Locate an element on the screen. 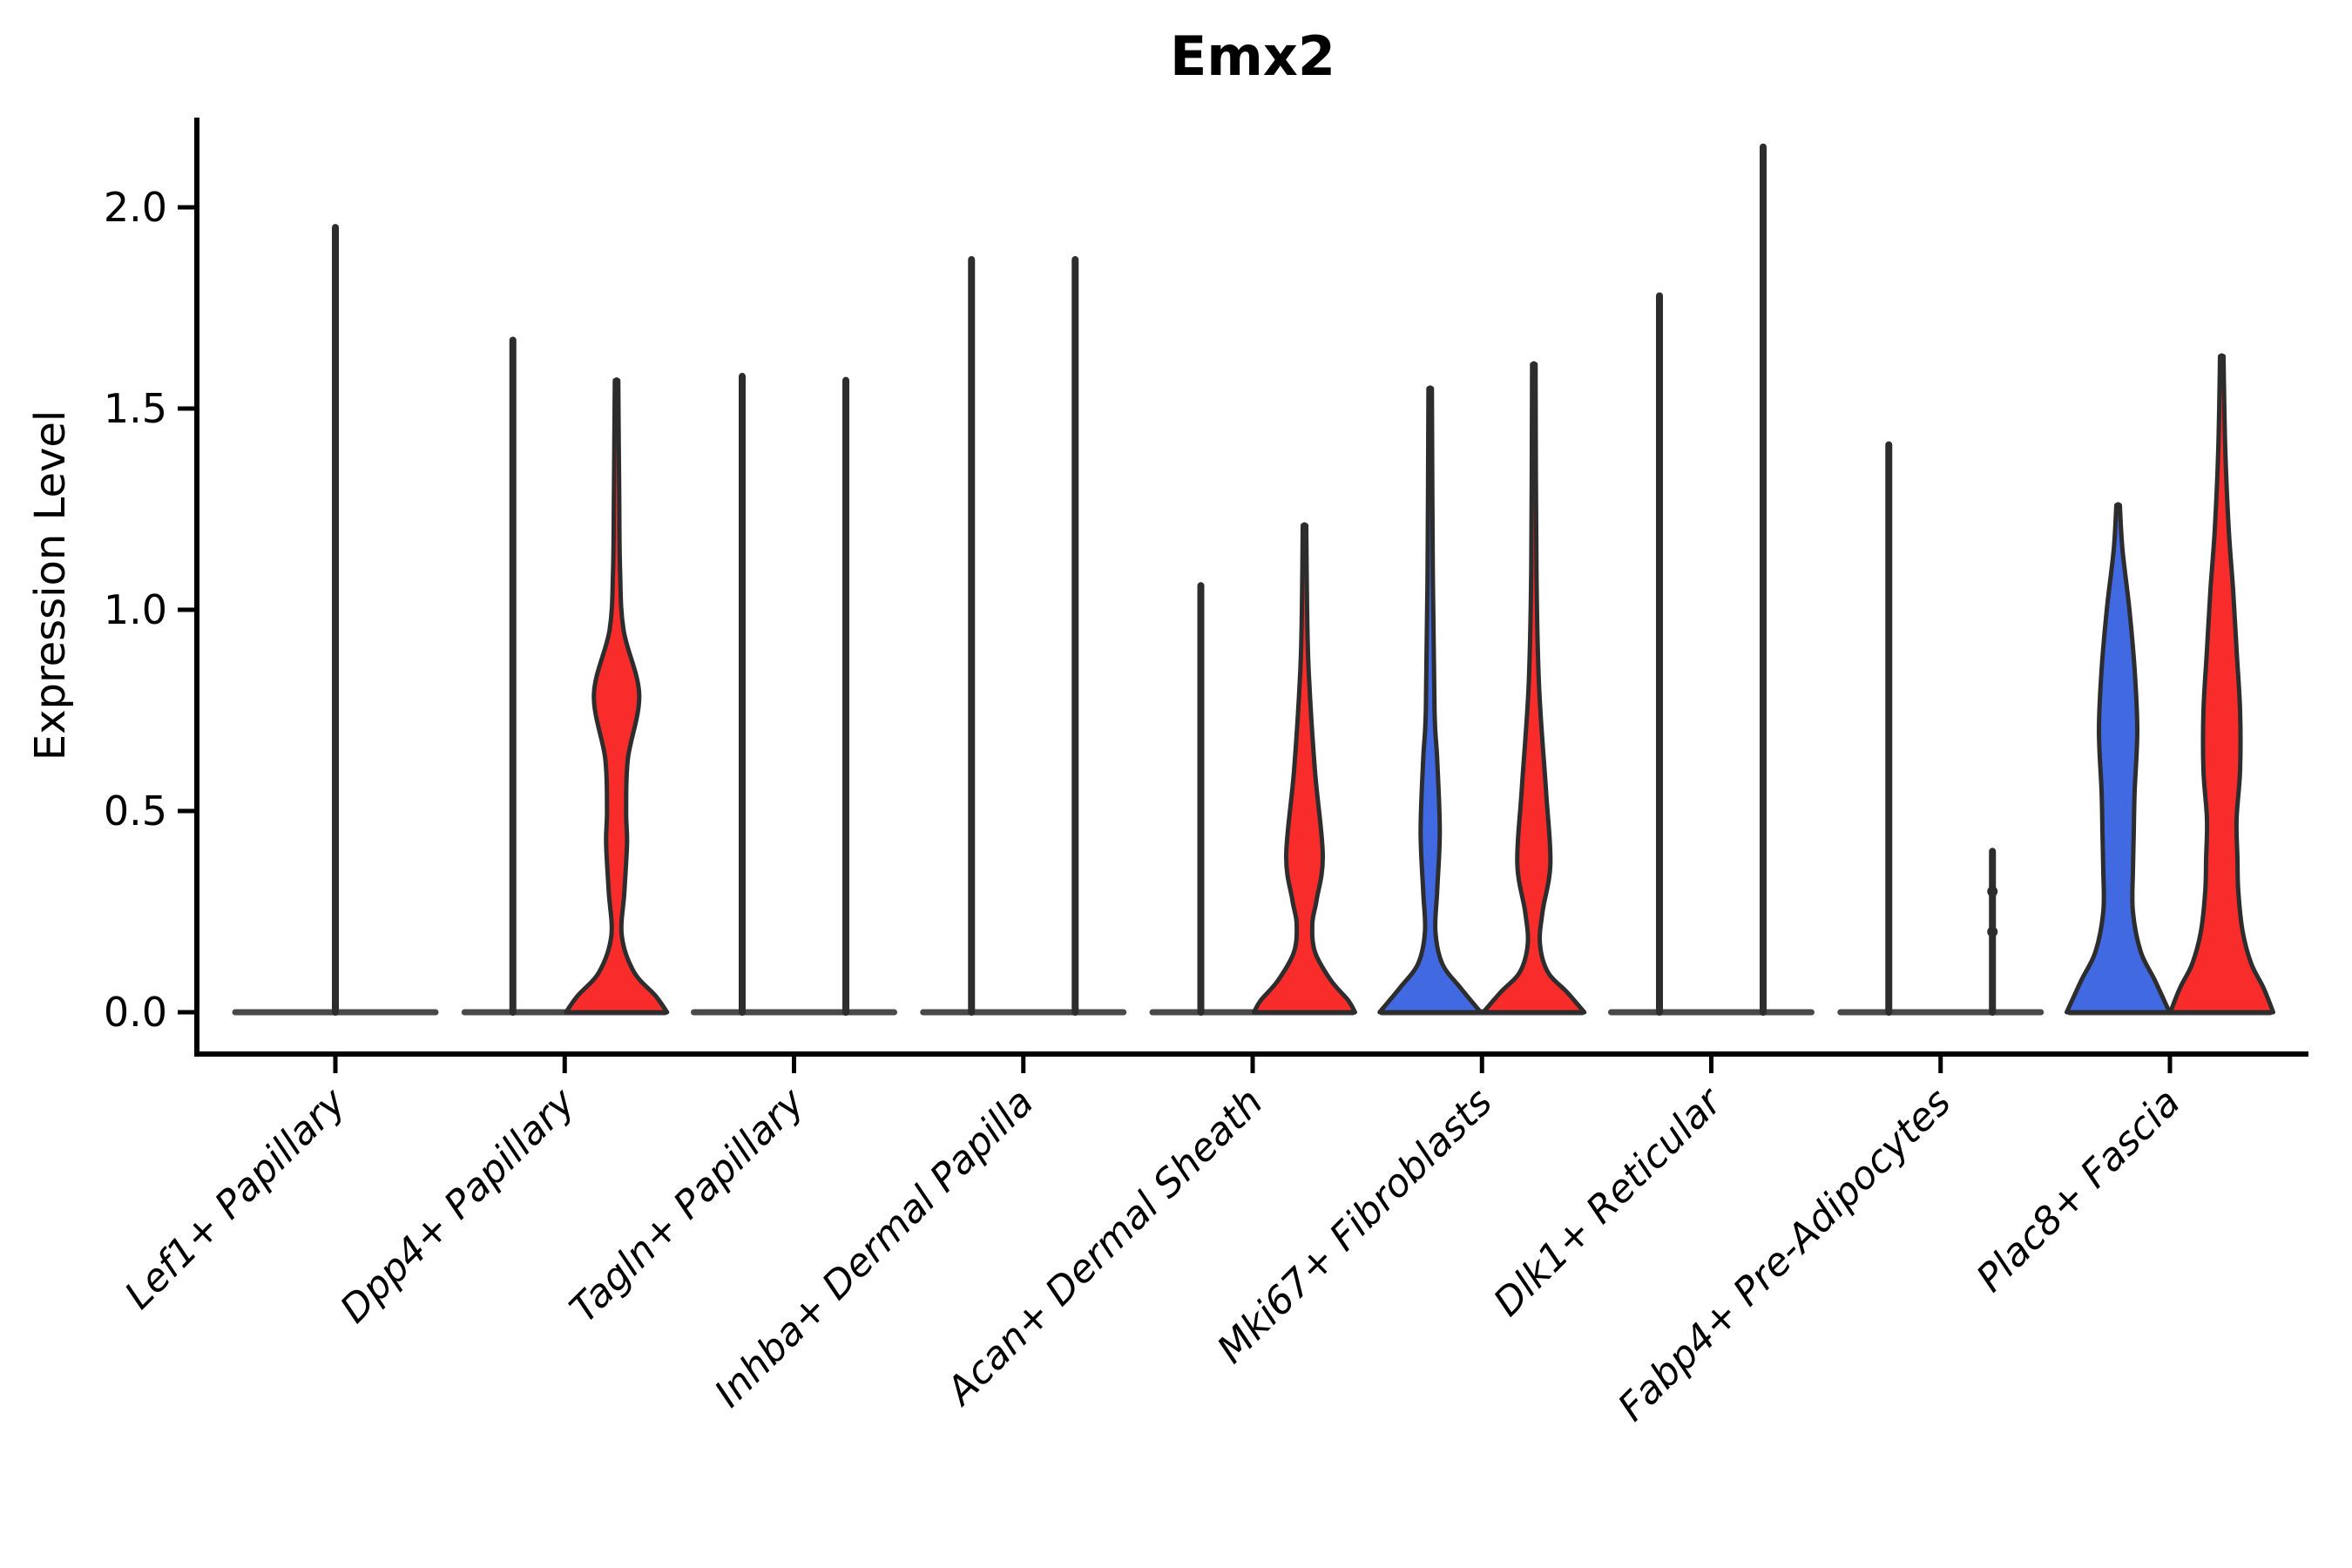  violin-dpp4-papillary-right is located at coordinates (617, 697).